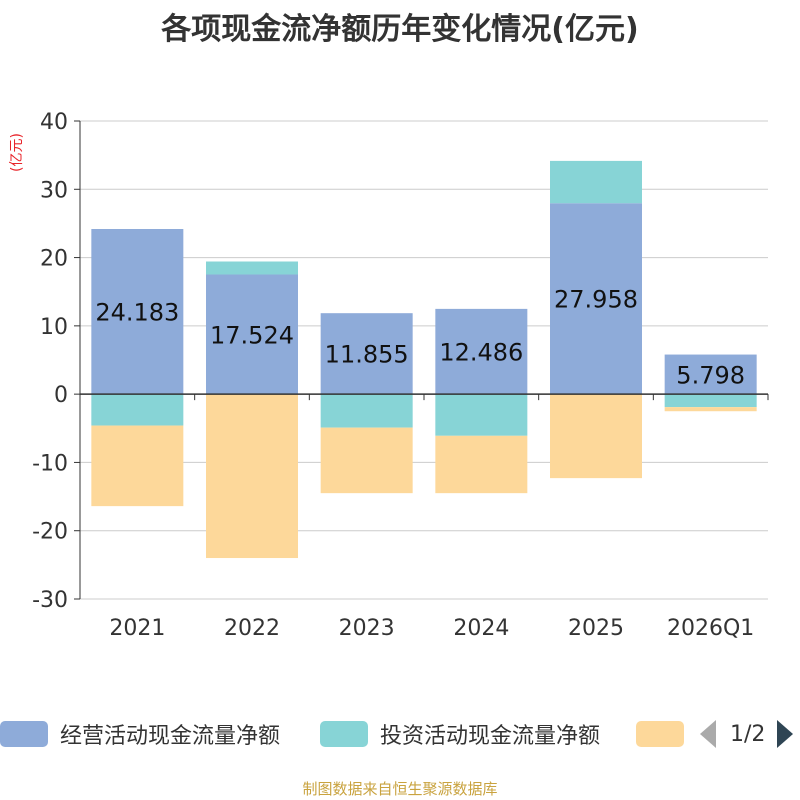  I want to click on x-tick-label: 2021, so click(137, 628).